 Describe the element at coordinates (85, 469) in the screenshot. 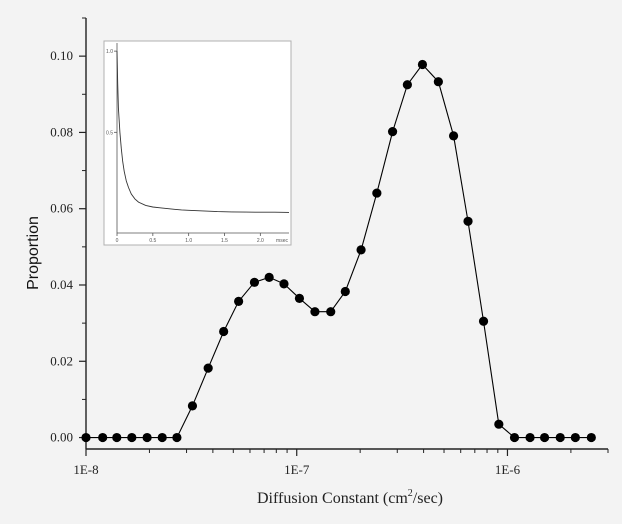

I see `x-tick-label: 1E-8` at that location.